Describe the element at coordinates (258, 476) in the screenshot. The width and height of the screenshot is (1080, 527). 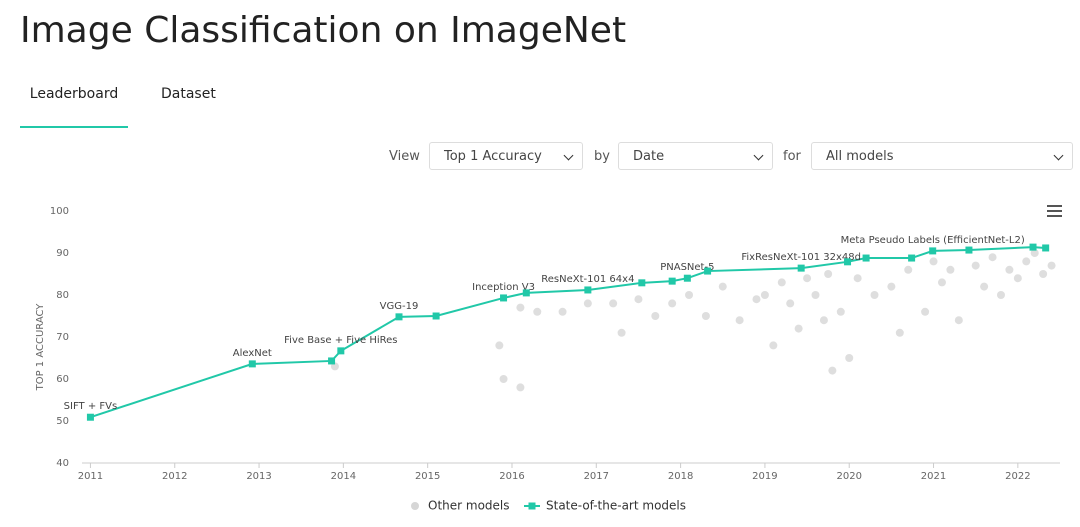
I see `x-tick-label: 2013` at that location.